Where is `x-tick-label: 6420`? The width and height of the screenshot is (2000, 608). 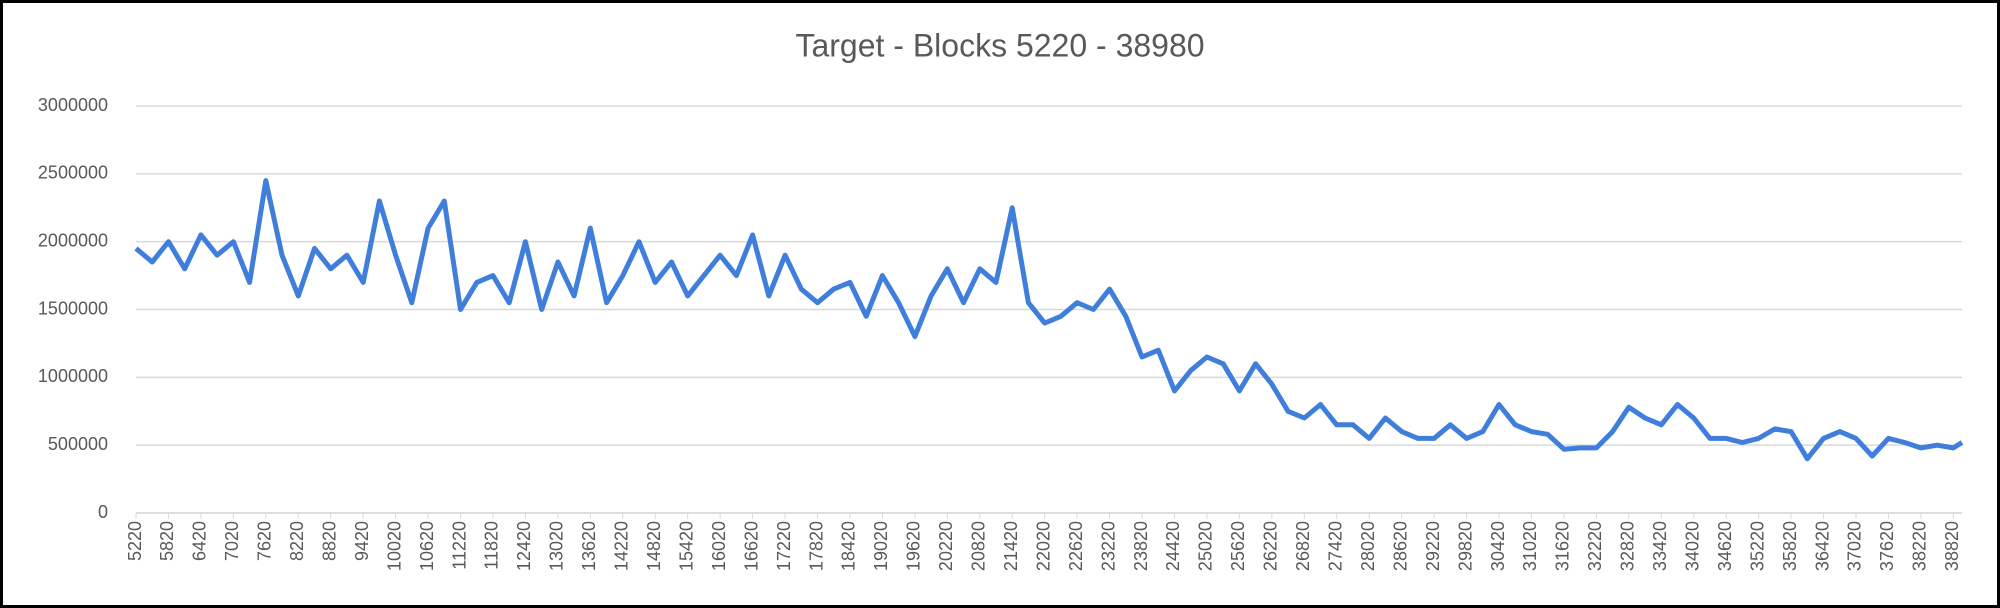
x-tick-label: 6420 is located at coordinates (200, 541).